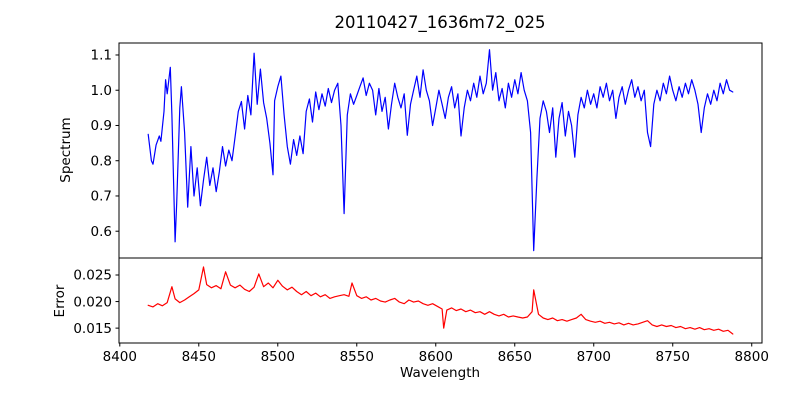 Image resolution: width=800 pixels, height=400 pixels. I want to click on x-tick-label: 8800, so click(752, 357).